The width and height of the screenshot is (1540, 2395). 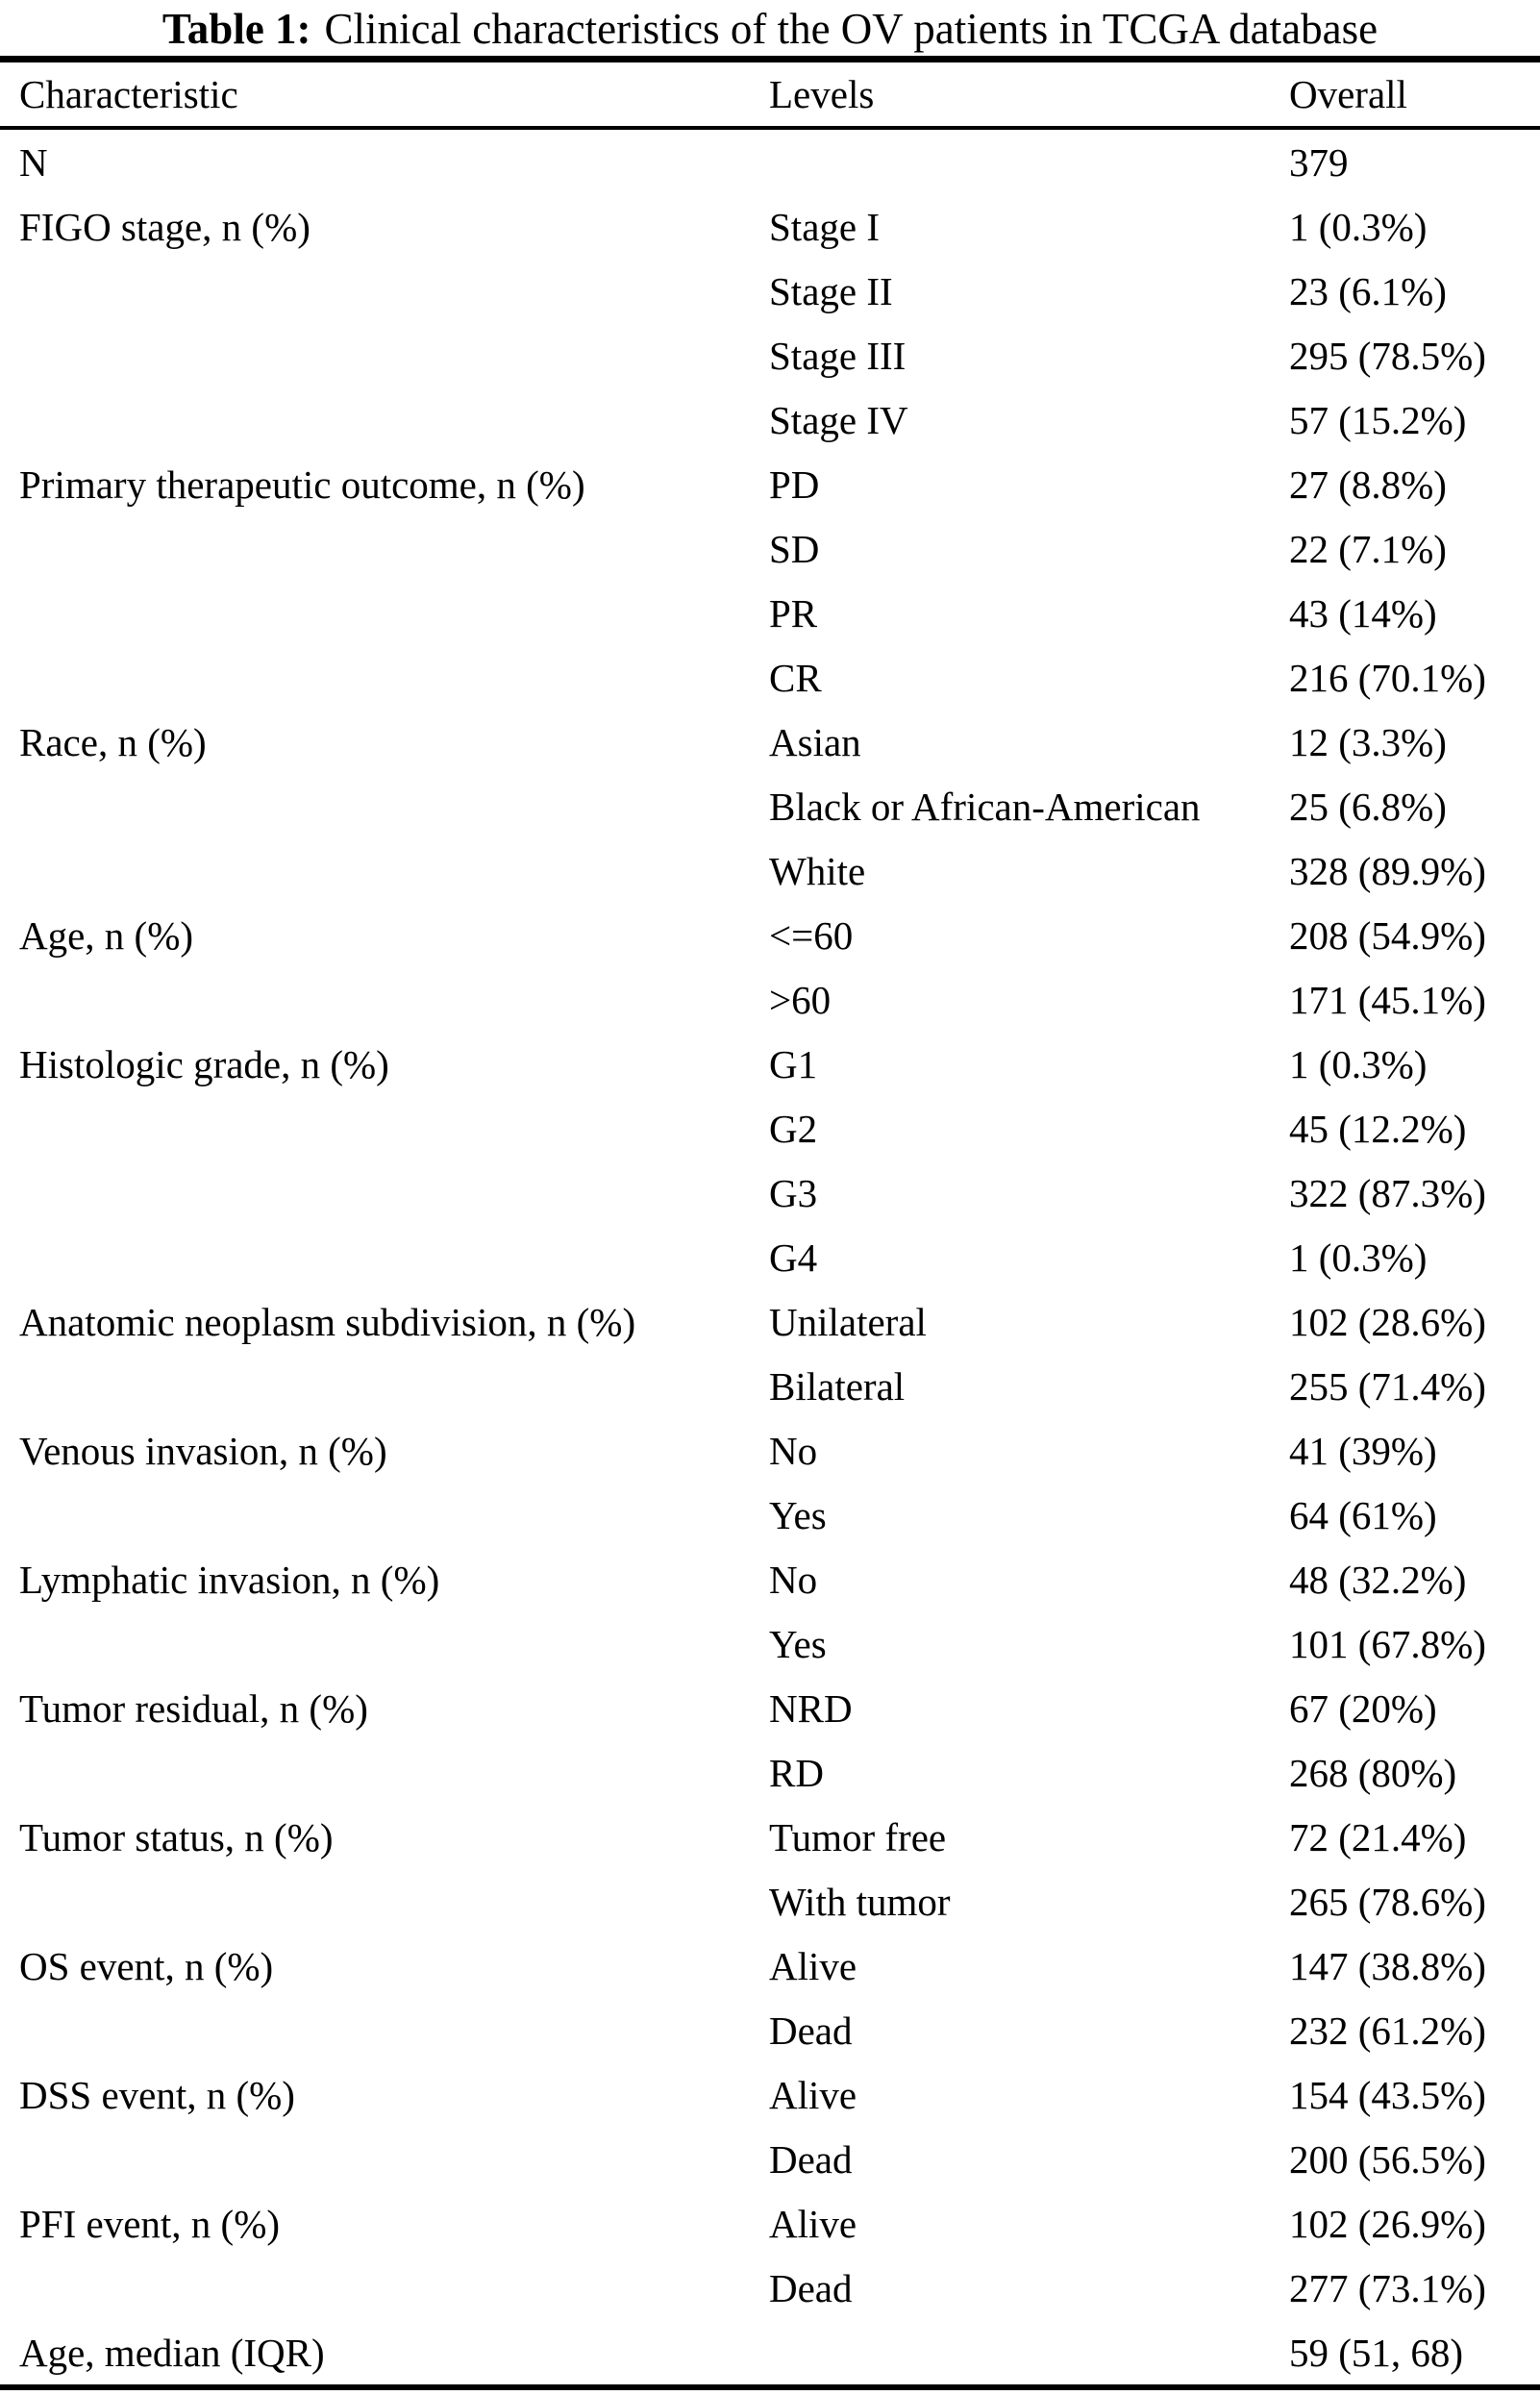 I want to click on overall-cell: 23 (6.1%), so click(x=1368, y=290).